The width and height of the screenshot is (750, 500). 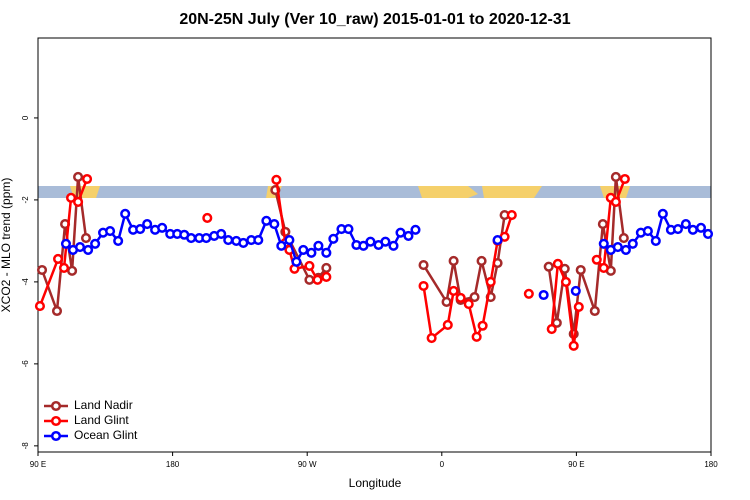 I want to click on map-strip, so click(x=374, y=192).